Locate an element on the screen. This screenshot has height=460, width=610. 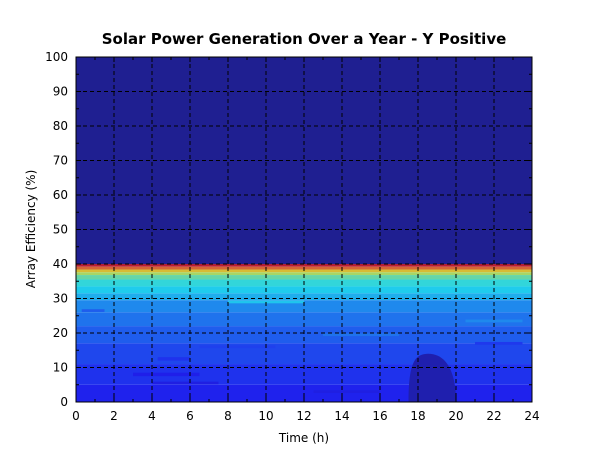
y-tick-label: 50 is located at coordinates (60, 230).